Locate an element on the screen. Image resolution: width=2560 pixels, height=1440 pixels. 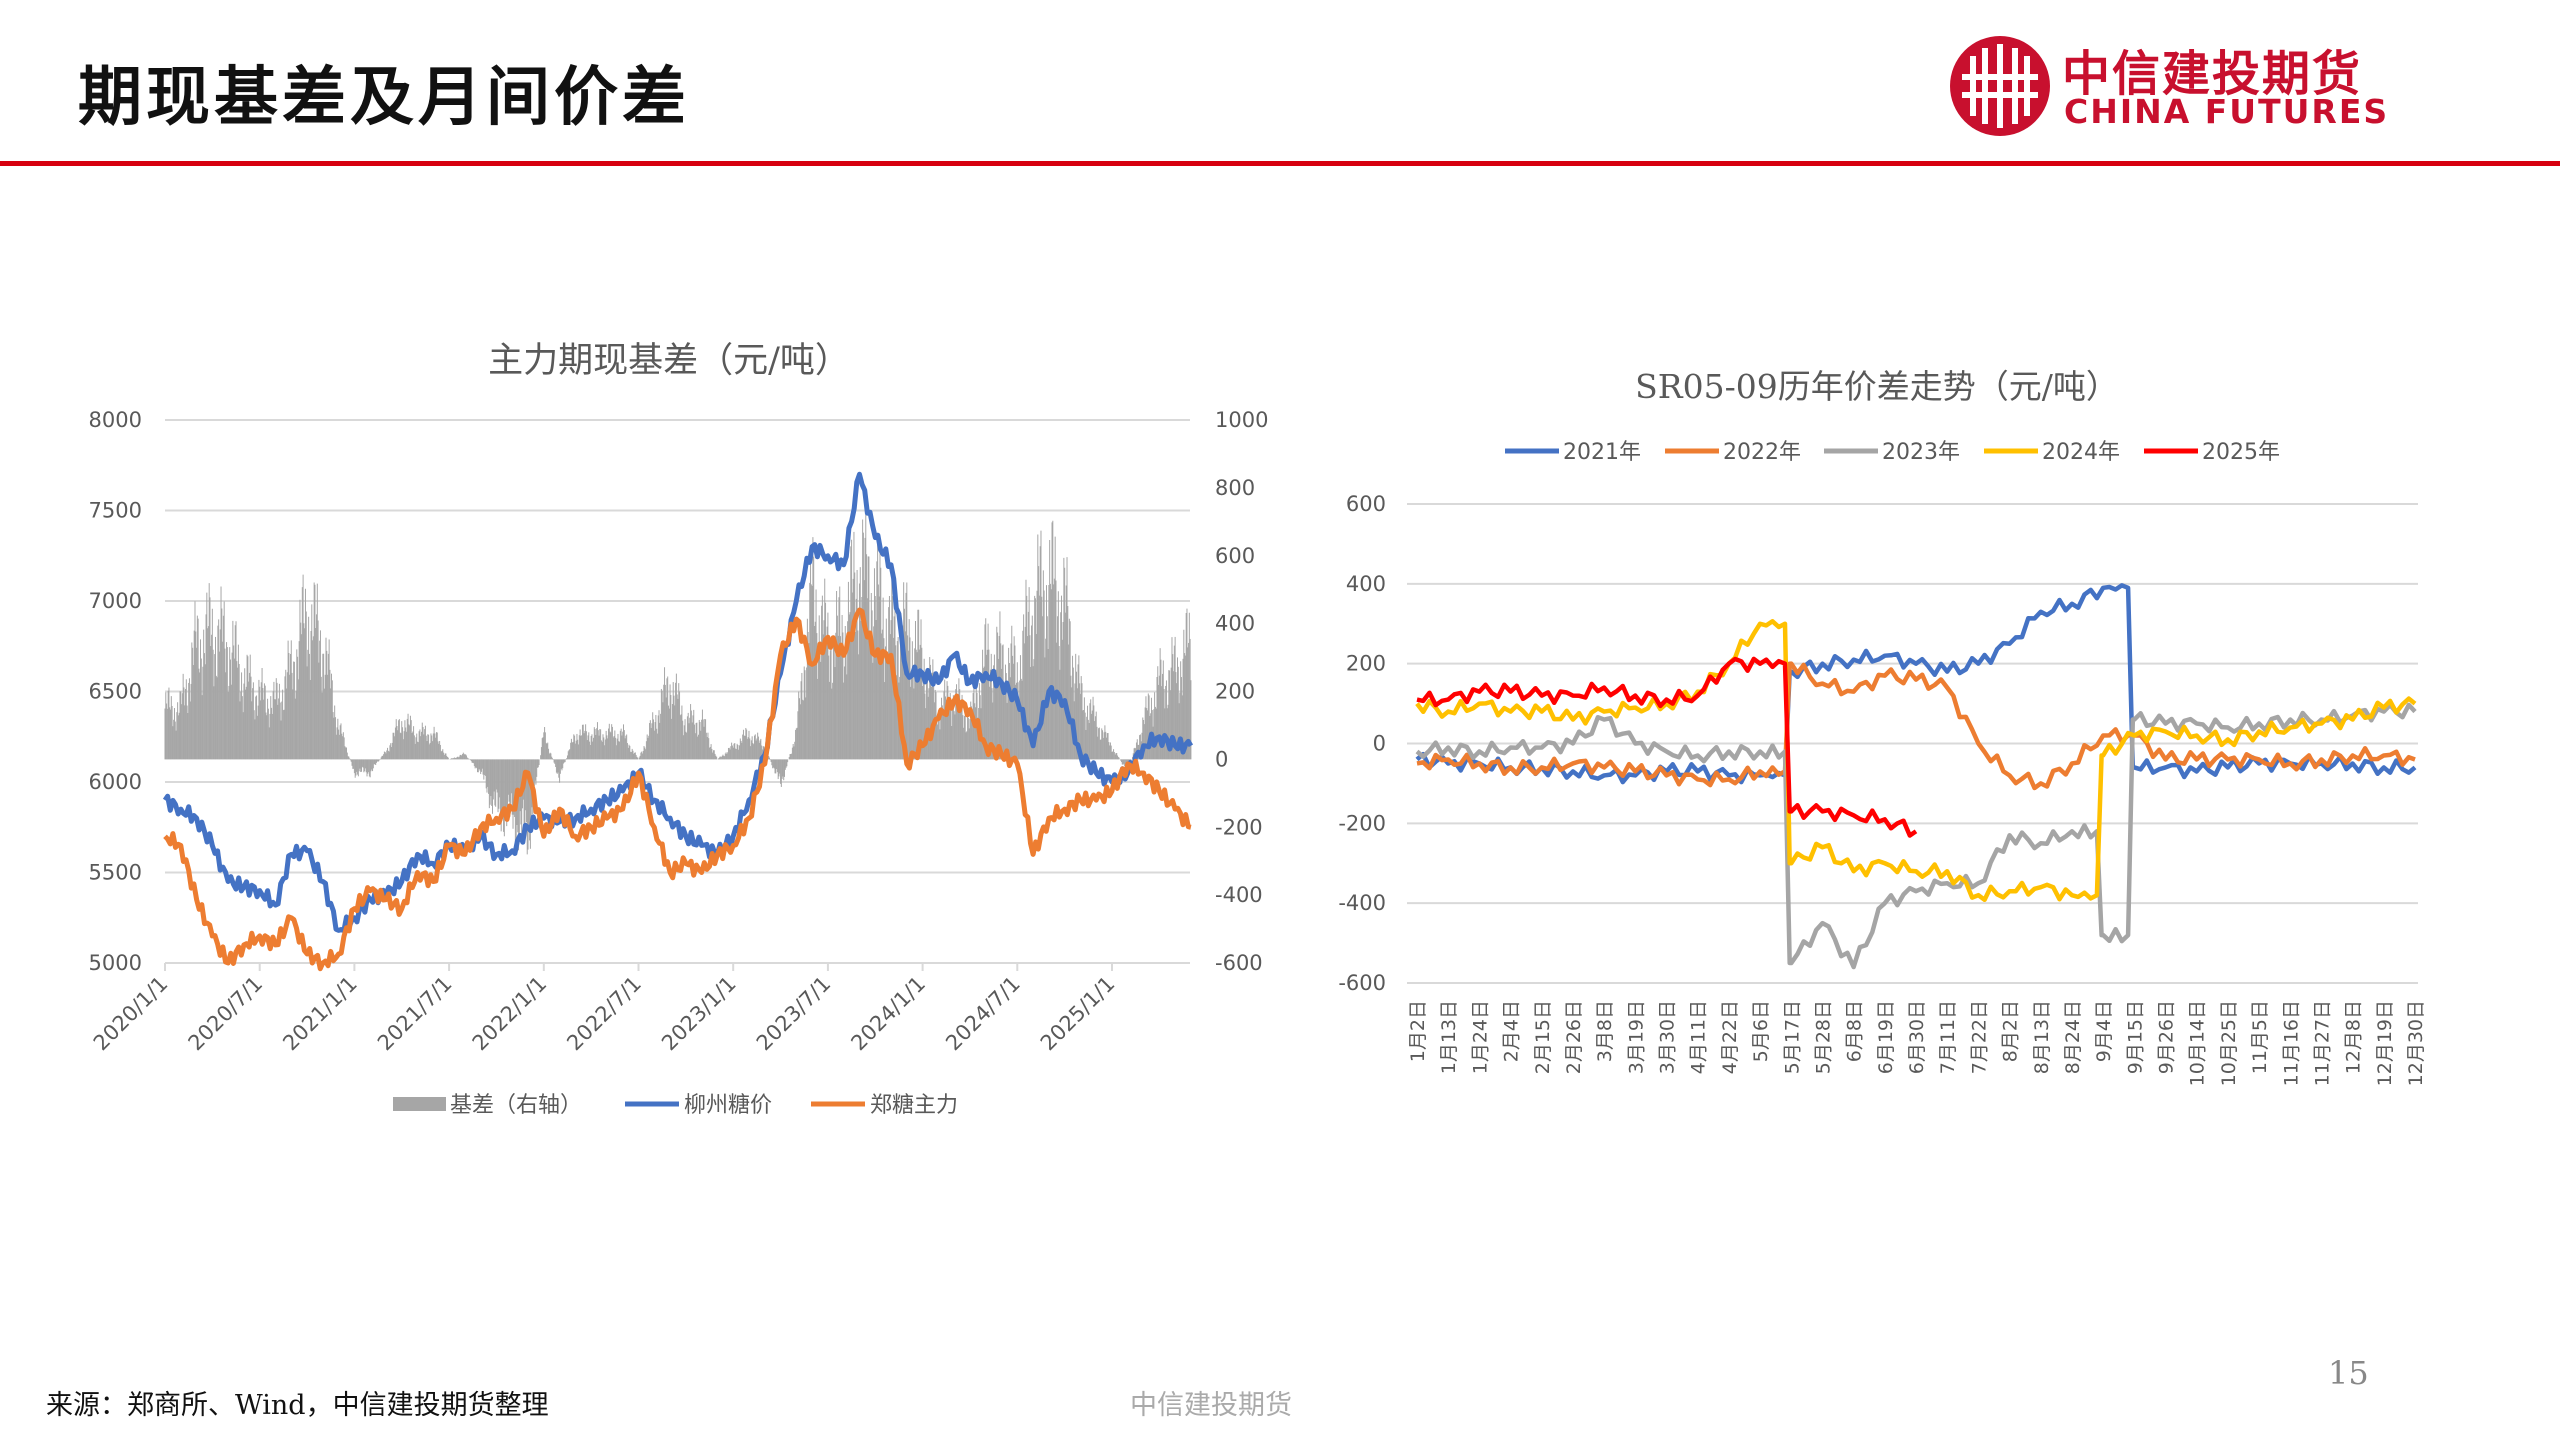
right-axis-tick-label: -200 is located at coordinates (1239, 827).